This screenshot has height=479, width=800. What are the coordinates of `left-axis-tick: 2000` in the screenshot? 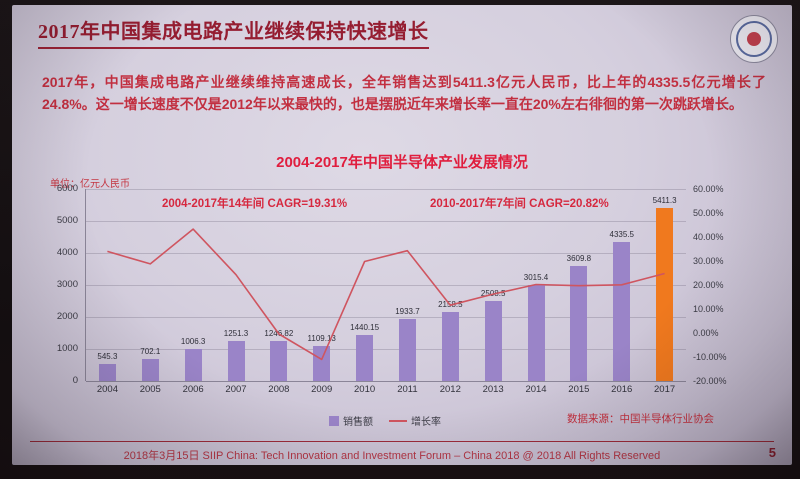 It's located at (67, 316).